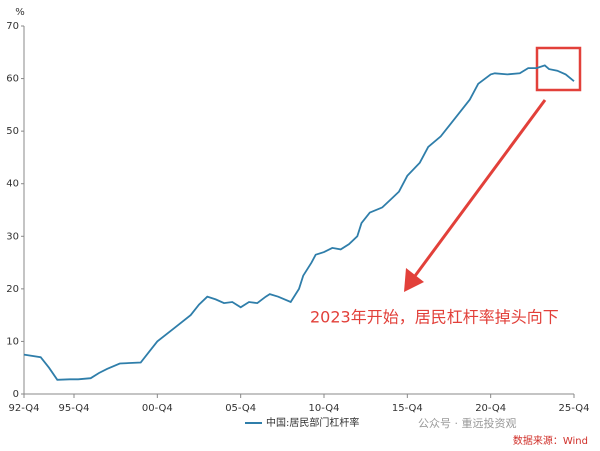 This screenshot has width=600, height=451. Describe the element at coordinates (434, 317) in the screenshot. I see `annotation: 2023年开始，居民杠杆率掉头向下` at that location.